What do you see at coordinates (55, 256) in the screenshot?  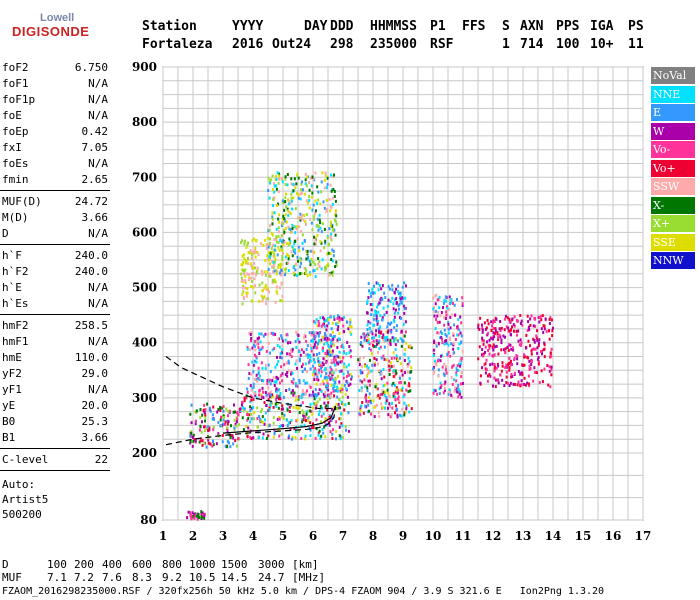 I see `param-hf: h`F 240.0` at bounding box center [55, 256].